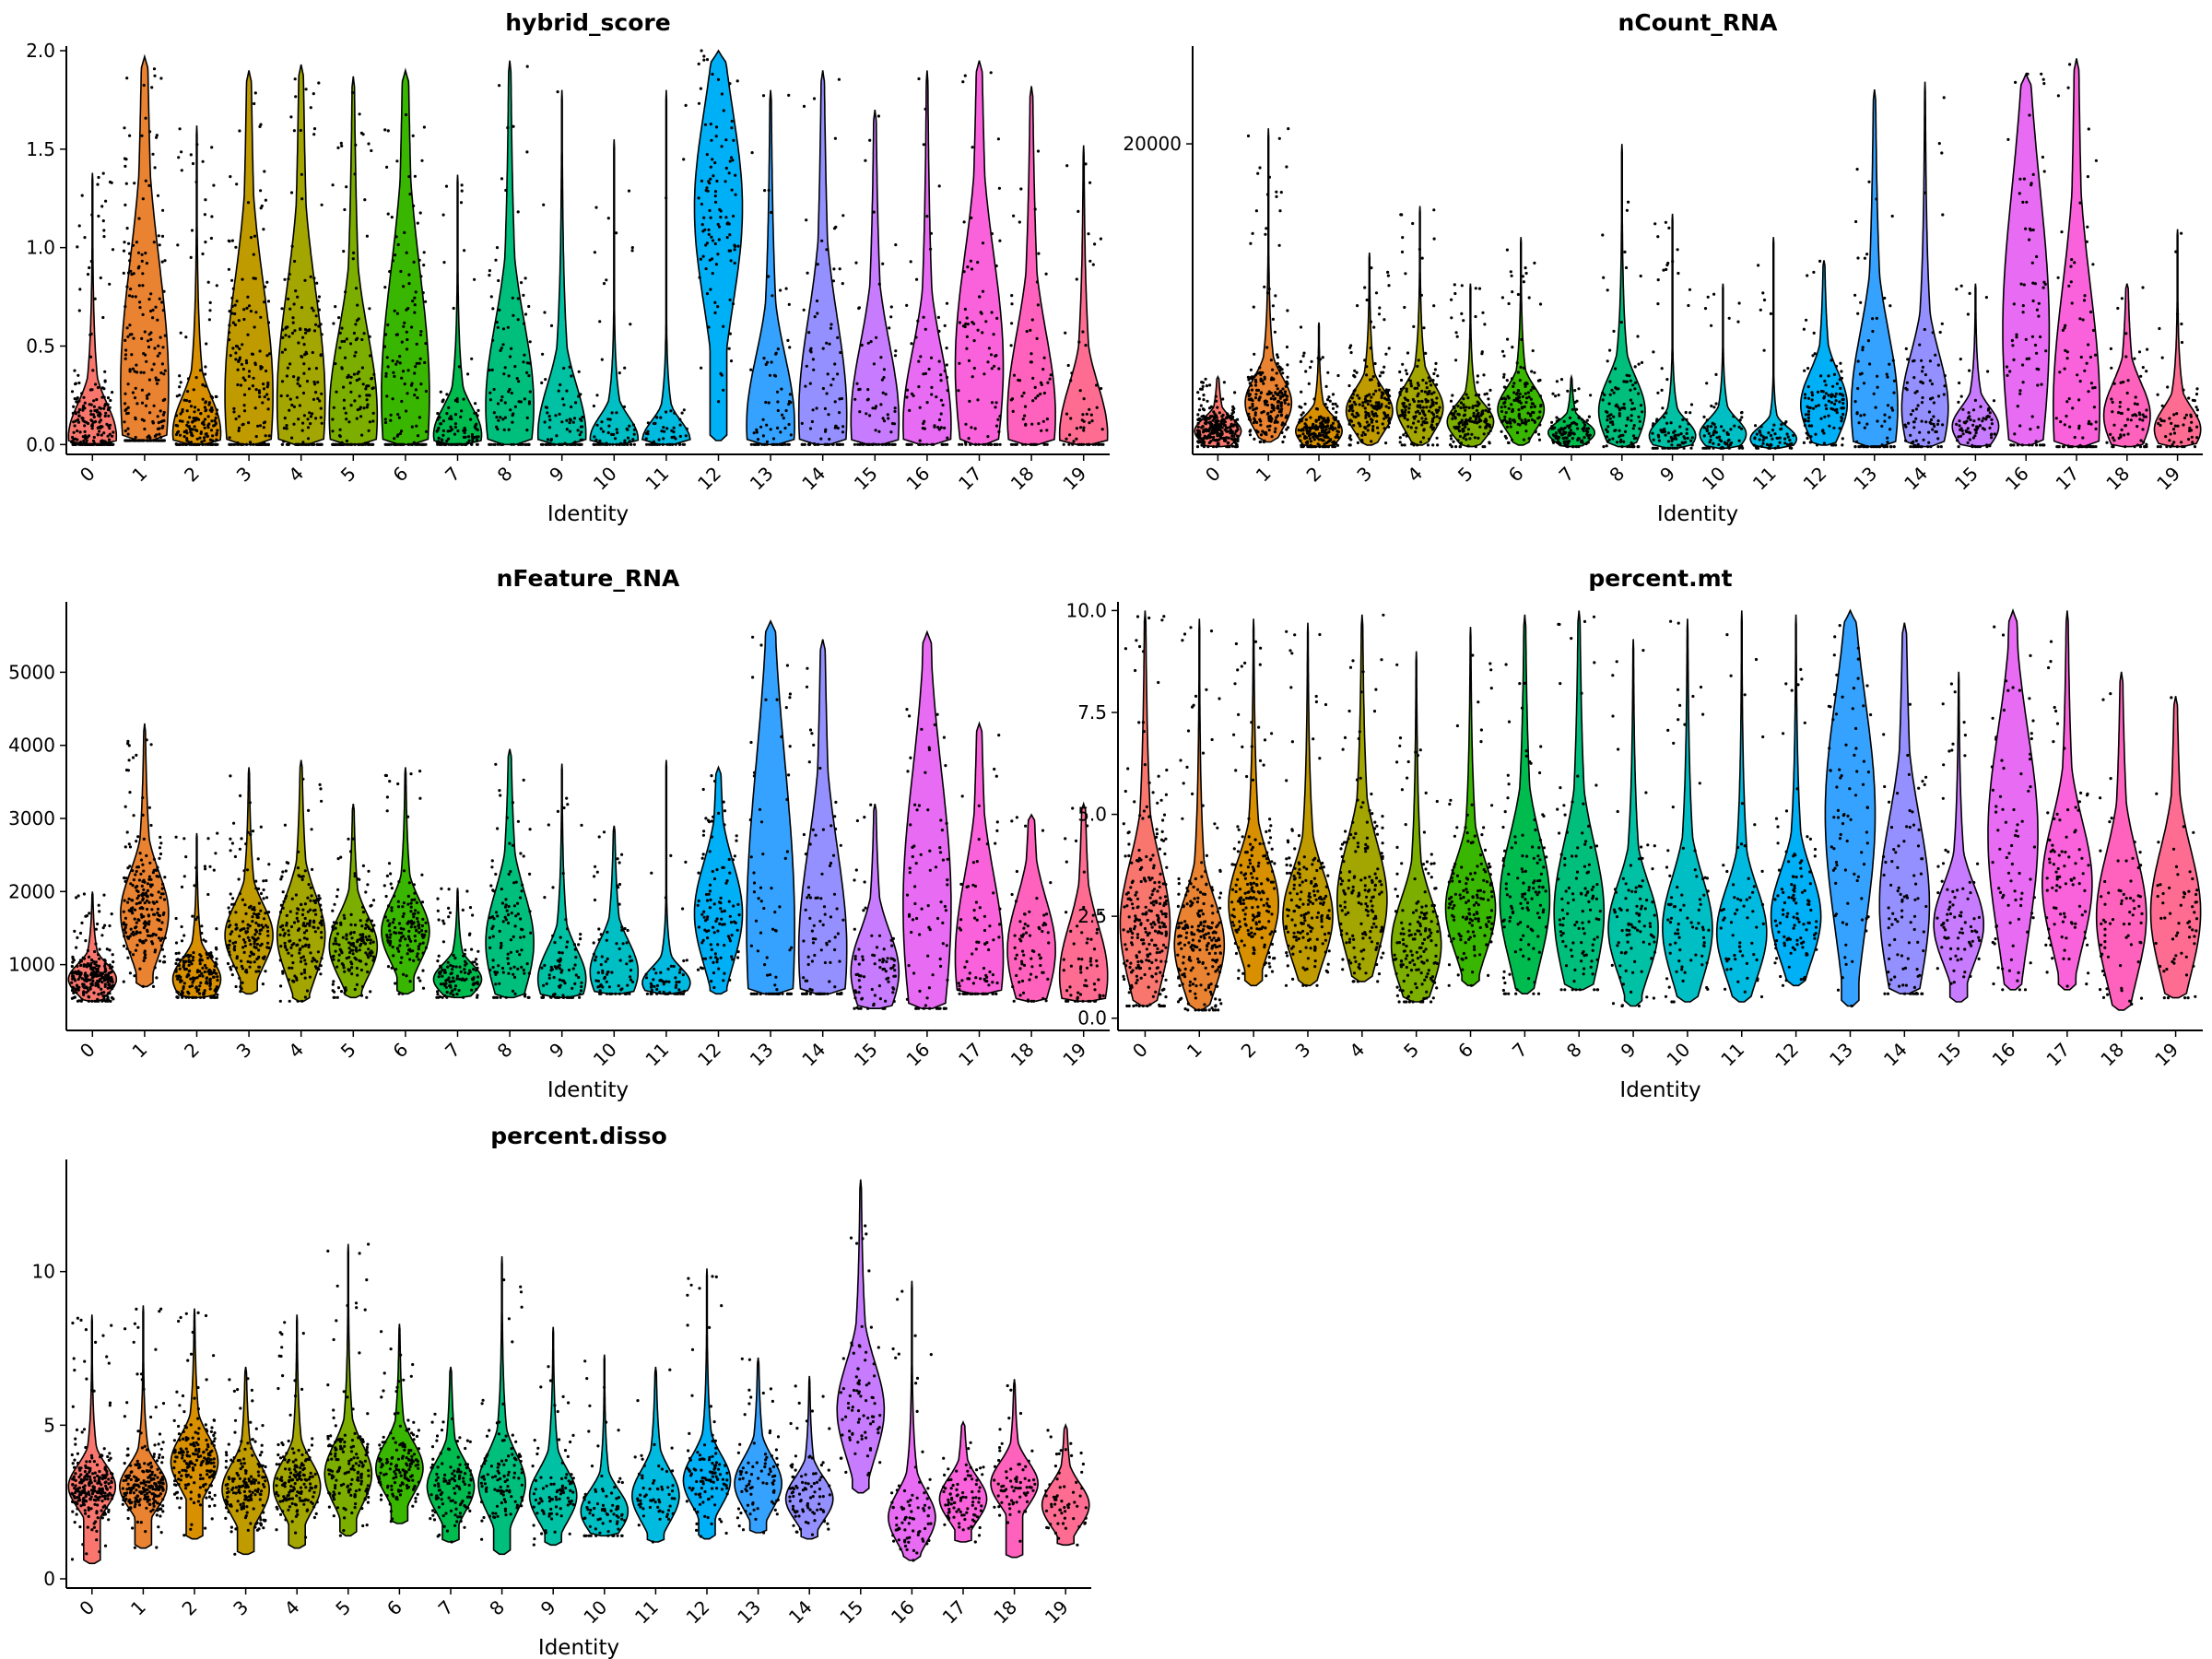 The width and height of the screenshot is (2212, 1659). Describe the element at coordinates (1714, 479) in the screenshot. I see `x-tick-label: 10` at that location.